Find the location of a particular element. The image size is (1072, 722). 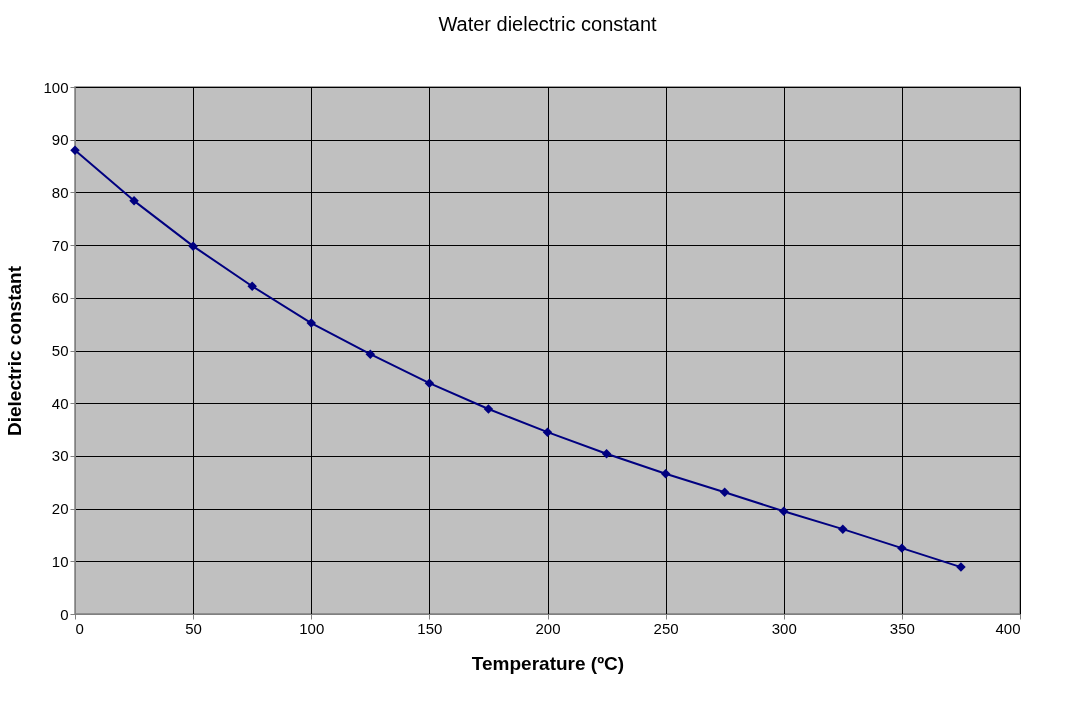

x-tick-label: 400 is located at coordinates (1008, 628).